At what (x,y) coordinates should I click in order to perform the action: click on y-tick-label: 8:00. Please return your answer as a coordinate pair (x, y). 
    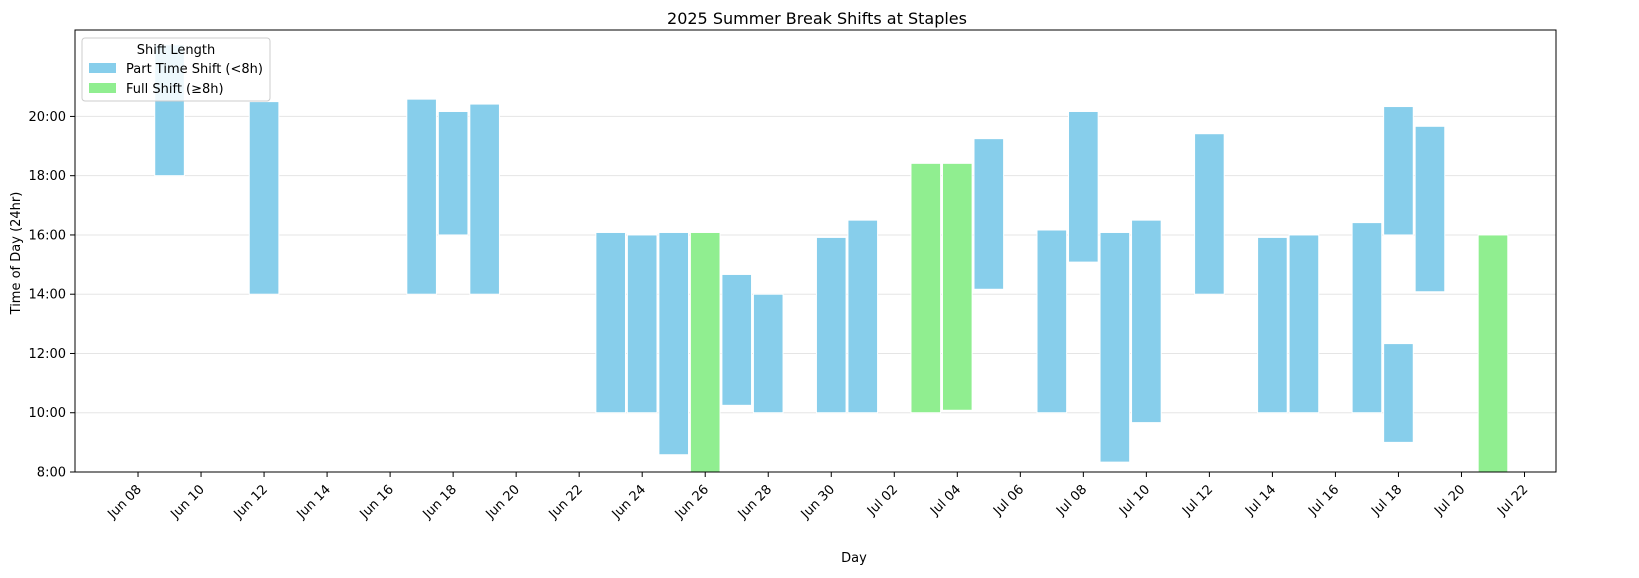
    Looking at the image, I should click on (51, 473).